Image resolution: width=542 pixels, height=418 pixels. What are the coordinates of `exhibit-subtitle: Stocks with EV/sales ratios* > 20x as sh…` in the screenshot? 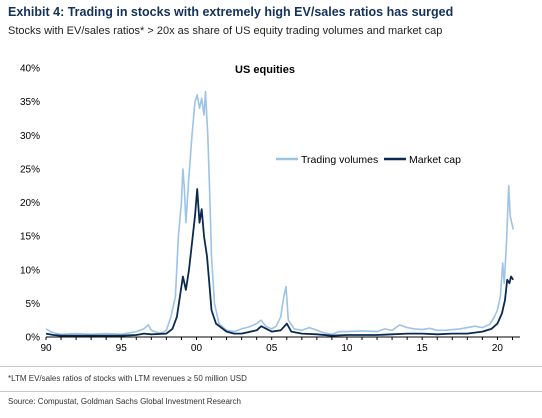 It's located at (225, 31).